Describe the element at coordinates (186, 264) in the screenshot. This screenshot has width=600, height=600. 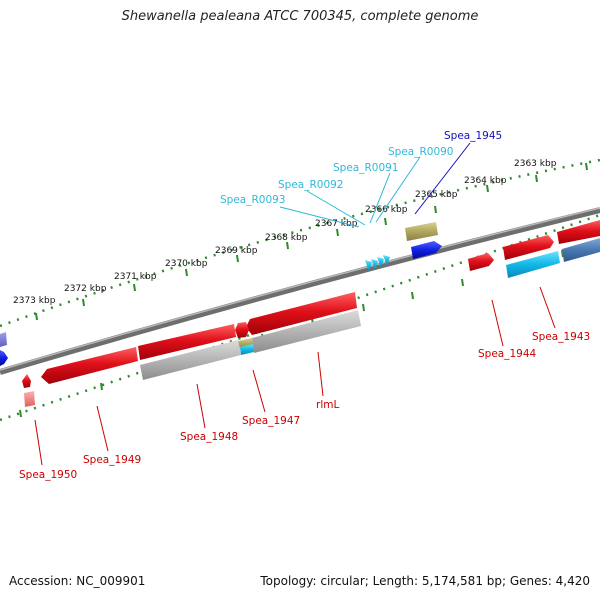
I see `kbp-label: 2370 kbp` at that location.